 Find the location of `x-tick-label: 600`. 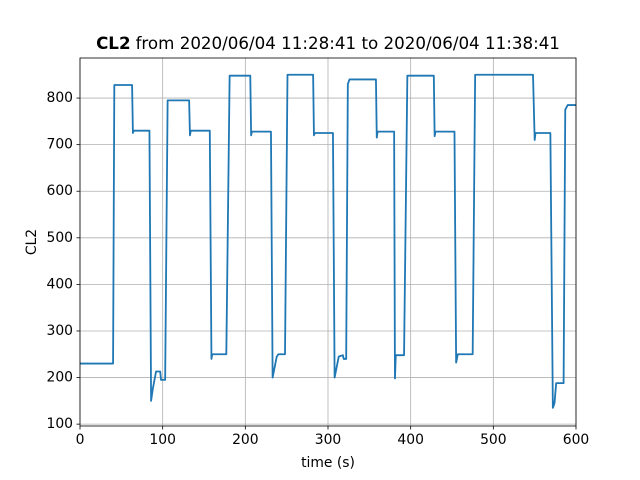

x-tick-label: 600 is located at coordinates (576, 440).